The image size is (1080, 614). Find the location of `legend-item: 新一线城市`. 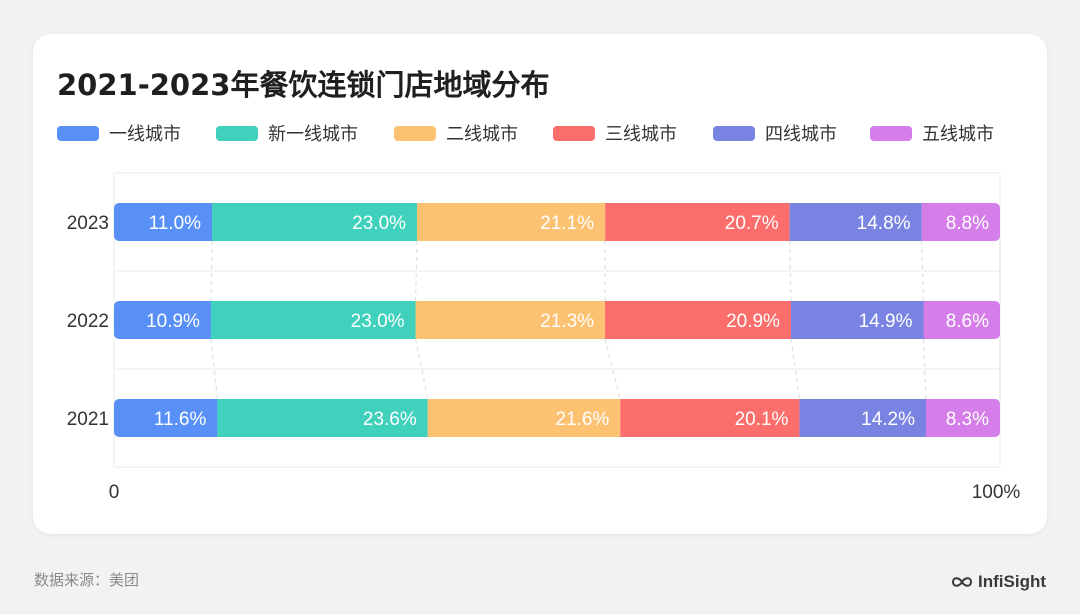

legend-item: 新一线城市 is located at coordinates (287, 133).